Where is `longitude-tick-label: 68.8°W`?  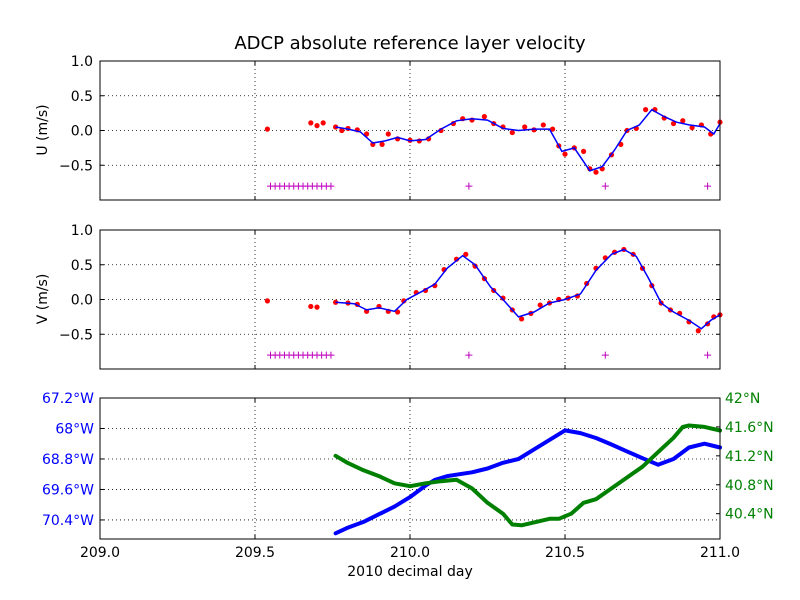 longitude-tick-label: 68.8°W is located at coordinates (68, 460).